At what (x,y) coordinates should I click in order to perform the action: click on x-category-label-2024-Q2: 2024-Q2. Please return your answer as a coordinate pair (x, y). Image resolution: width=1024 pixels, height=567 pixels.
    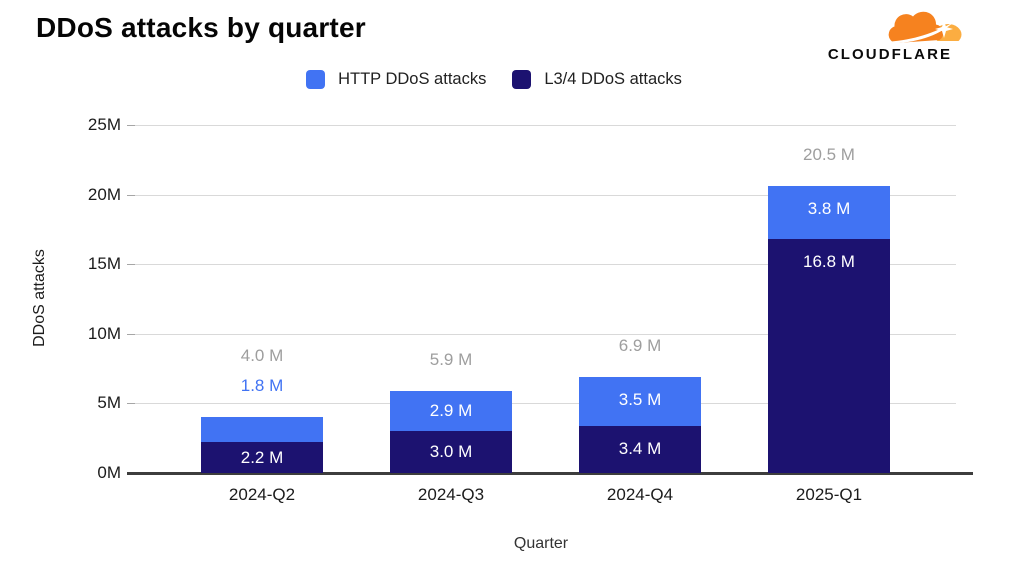
    Looking at the image, I should click on (262, 494).